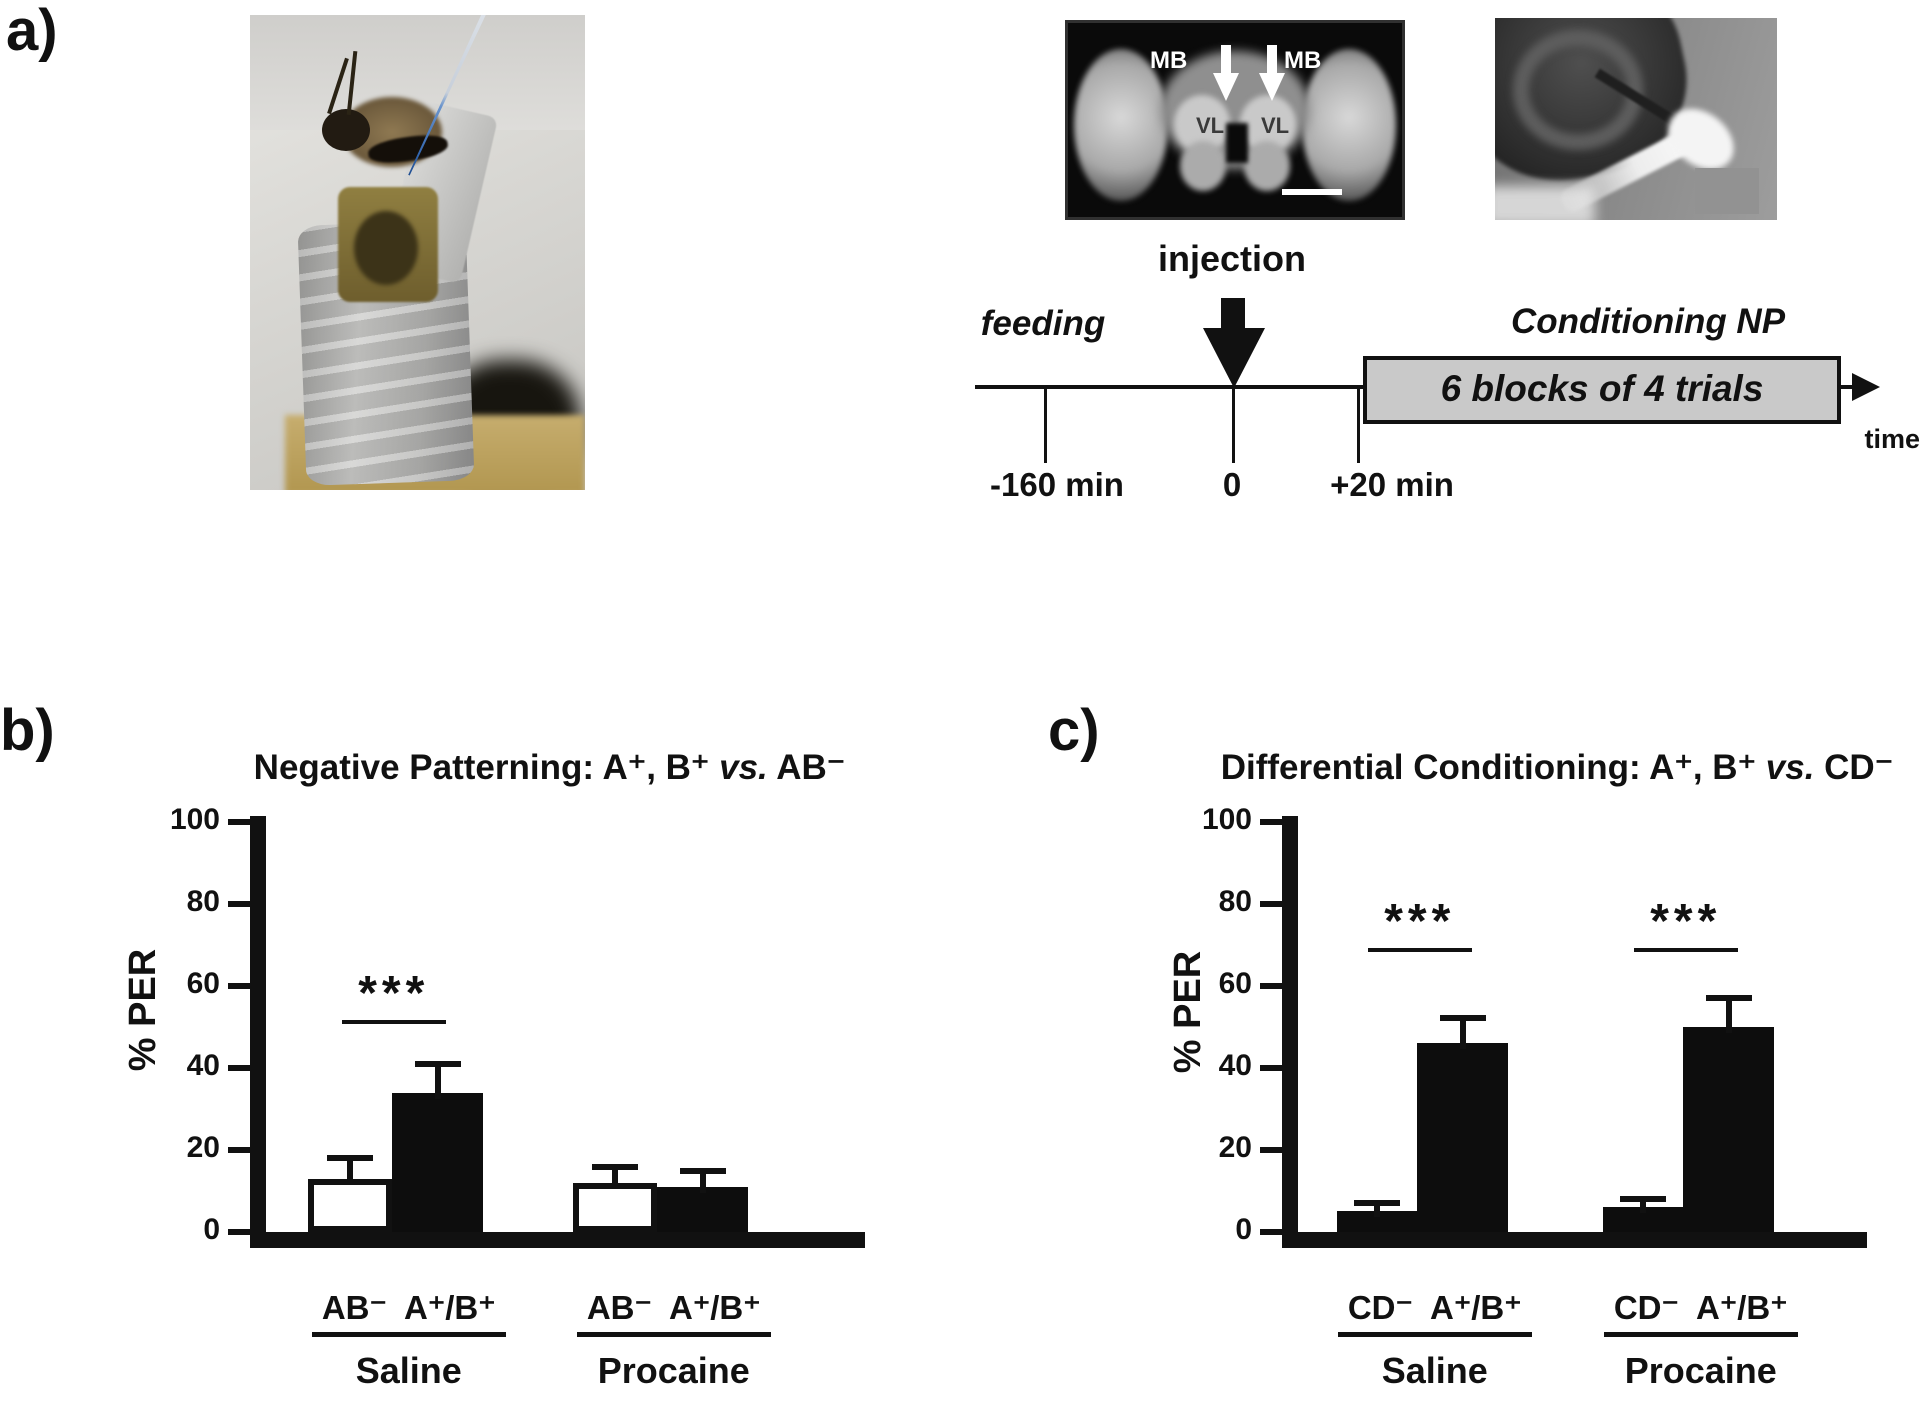 This screenshot has height=1406, width=1920. Describe the element at coordinates (1349, 125) in the screenshot. I see `optic-lobe-right` at that location.